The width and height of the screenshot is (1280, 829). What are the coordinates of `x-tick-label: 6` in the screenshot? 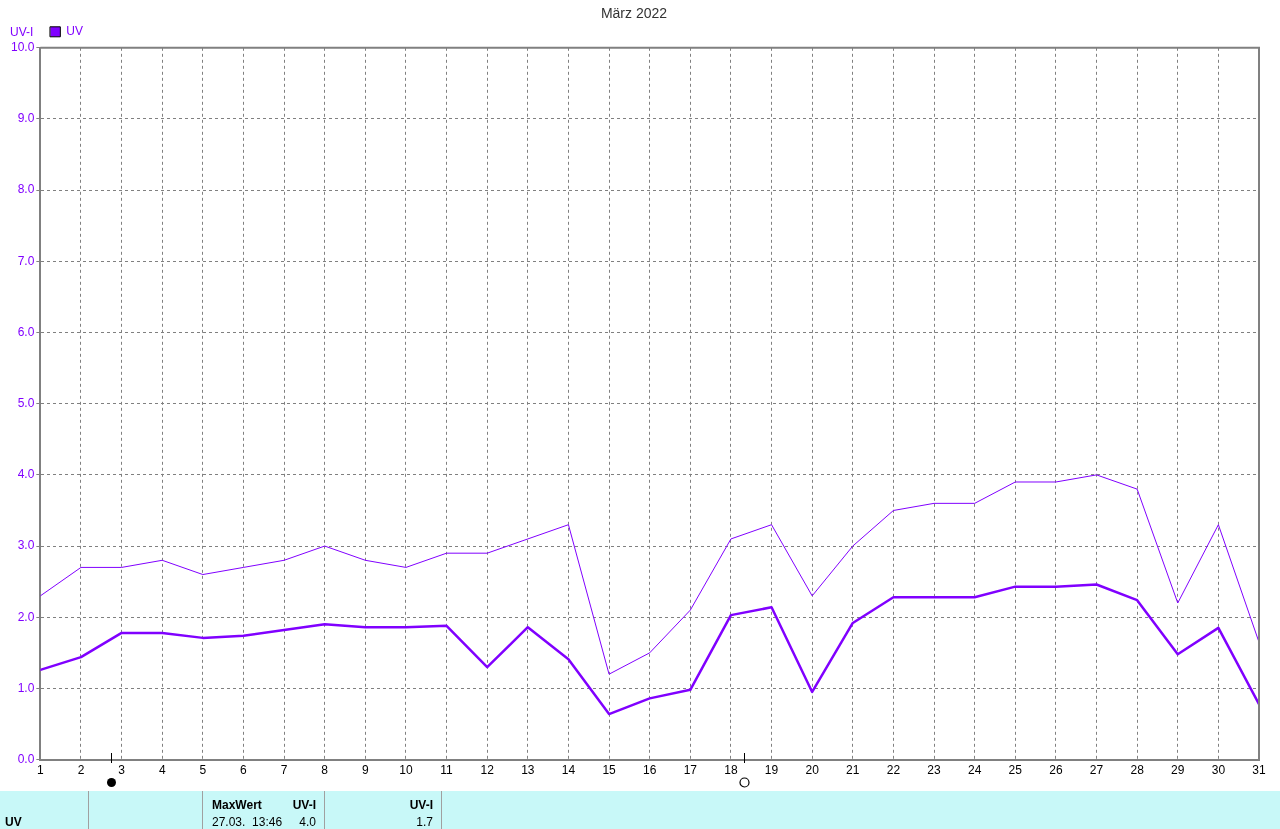 It's located at (244, 770).